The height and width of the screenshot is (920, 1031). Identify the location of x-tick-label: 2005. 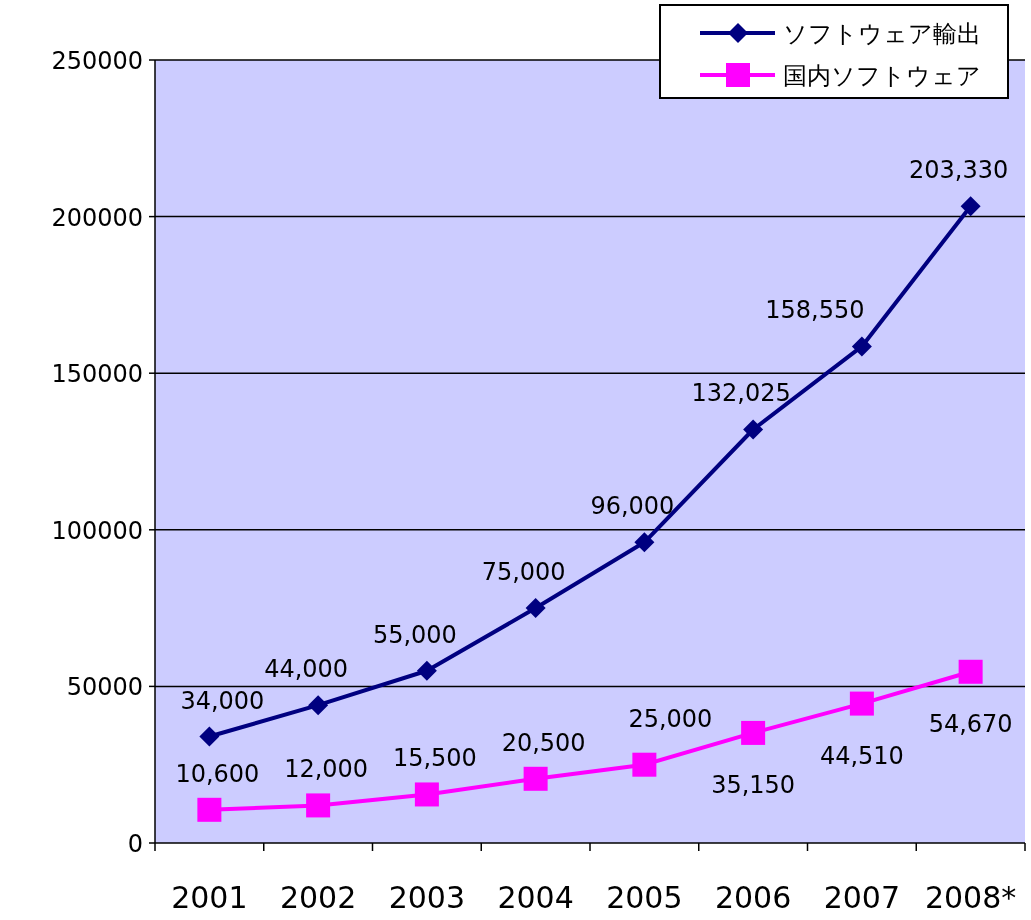
(644, 897).